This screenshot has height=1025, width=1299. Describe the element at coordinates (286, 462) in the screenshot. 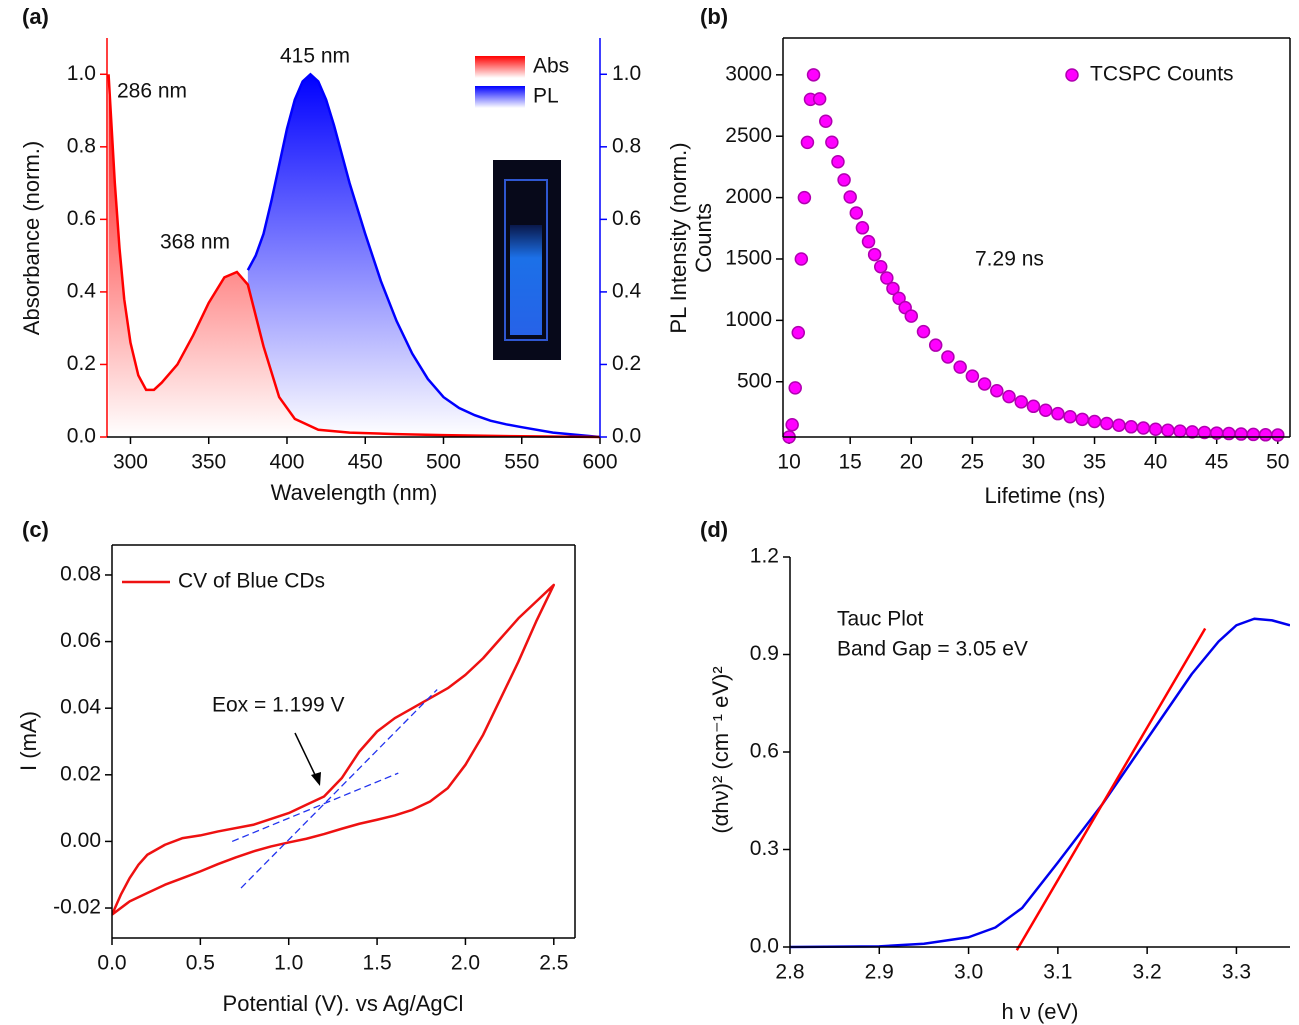

I see `x-tick-label: 400` at that location.